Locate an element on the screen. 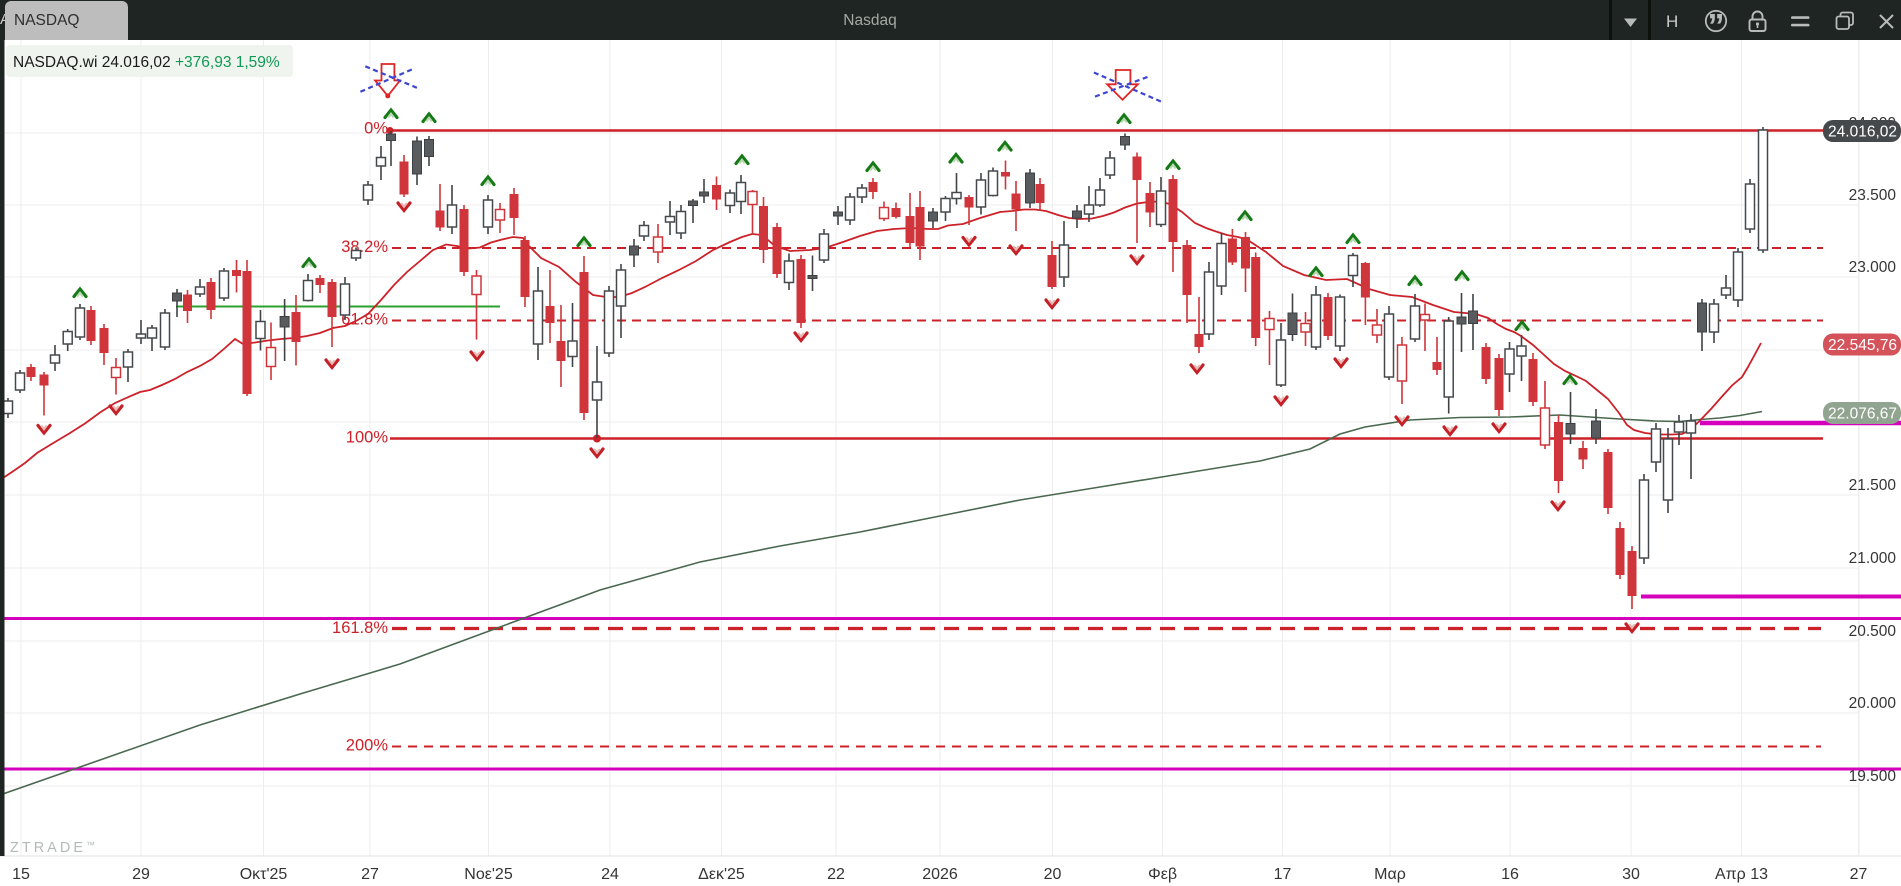 The height and width of the screenshot is (886, 1901). svg-text: 16 is located at coordinates (1510, 874).